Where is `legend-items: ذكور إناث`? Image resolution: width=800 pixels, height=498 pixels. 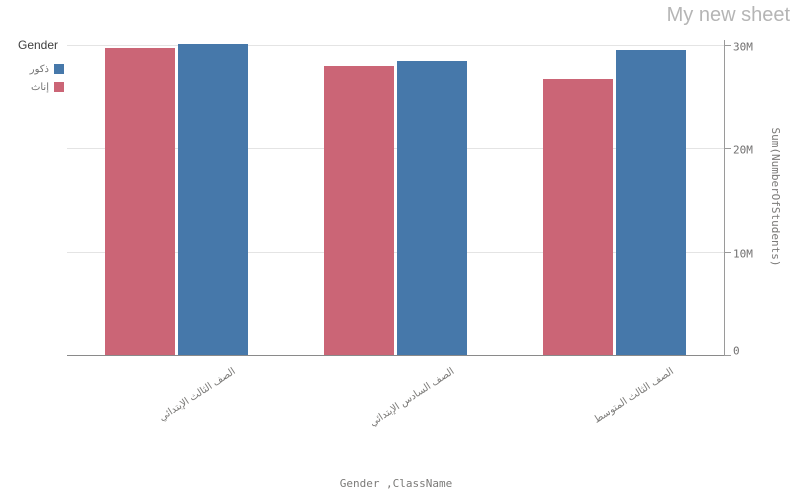 legend-items: ذكور إناث is located at coordinates (41, 78).